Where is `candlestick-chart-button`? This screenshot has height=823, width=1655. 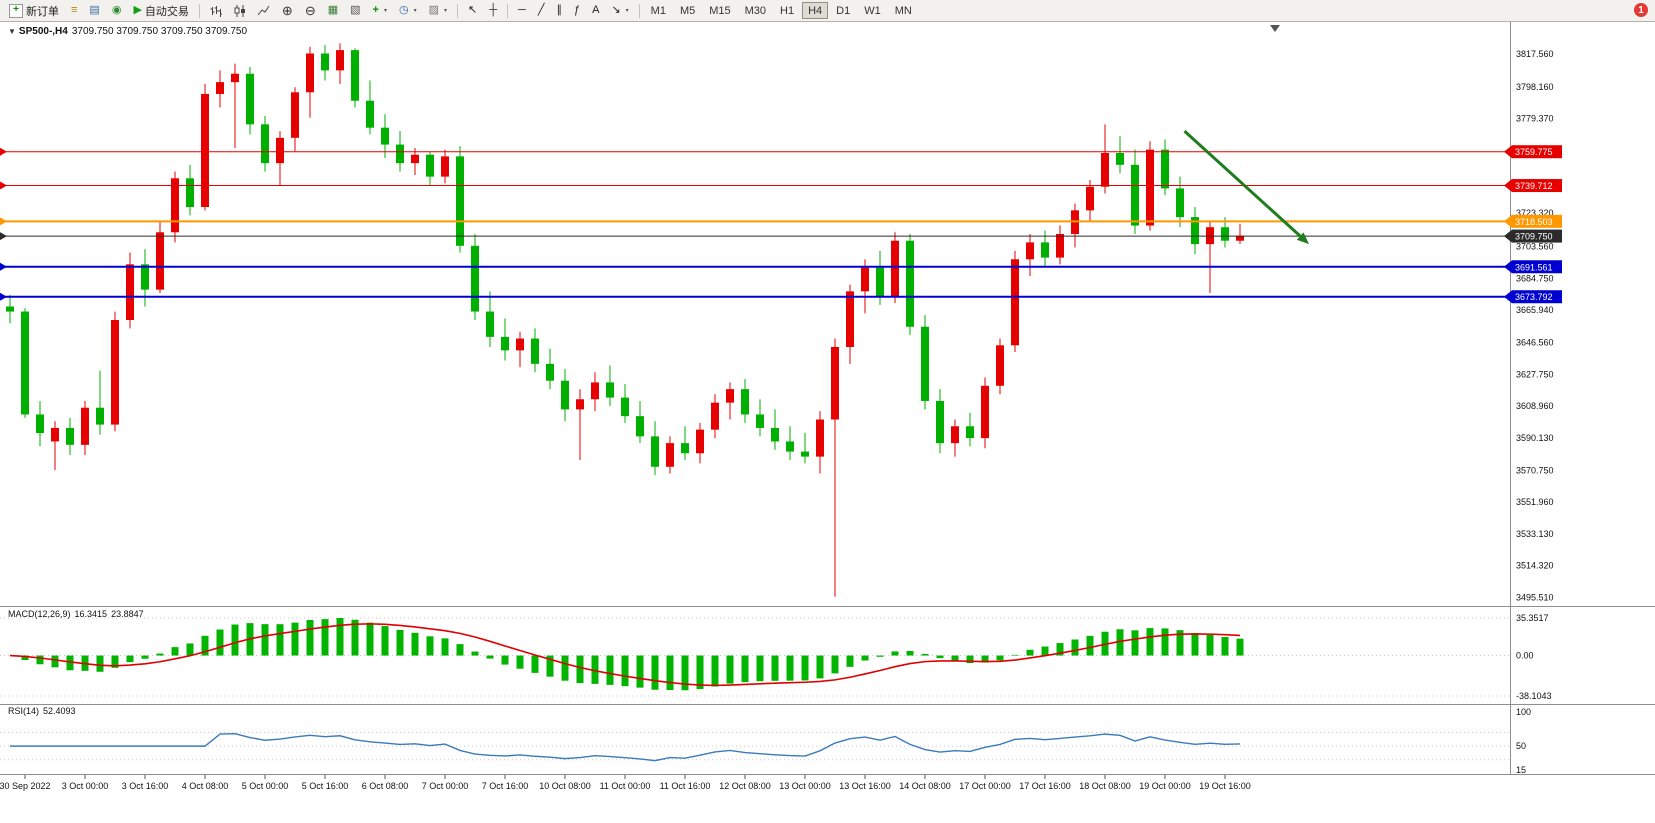 candlestick-chart-button is located at coordinates (240, 10).